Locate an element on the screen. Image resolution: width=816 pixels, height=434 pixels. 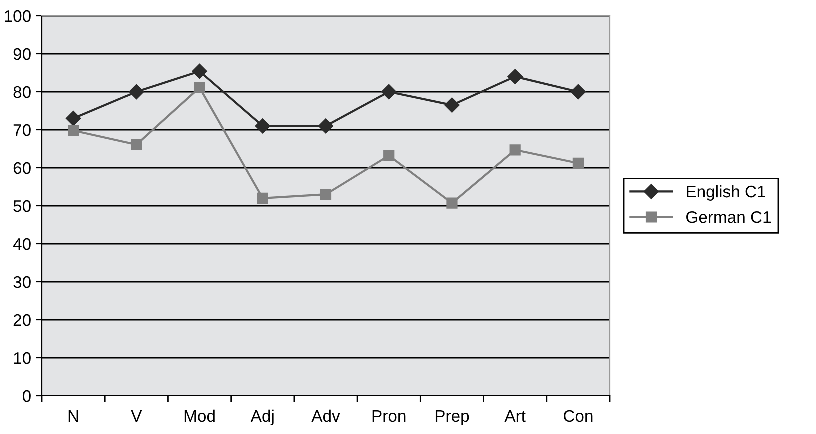
legend-label: German C1 is located at coordinates (729, 217).